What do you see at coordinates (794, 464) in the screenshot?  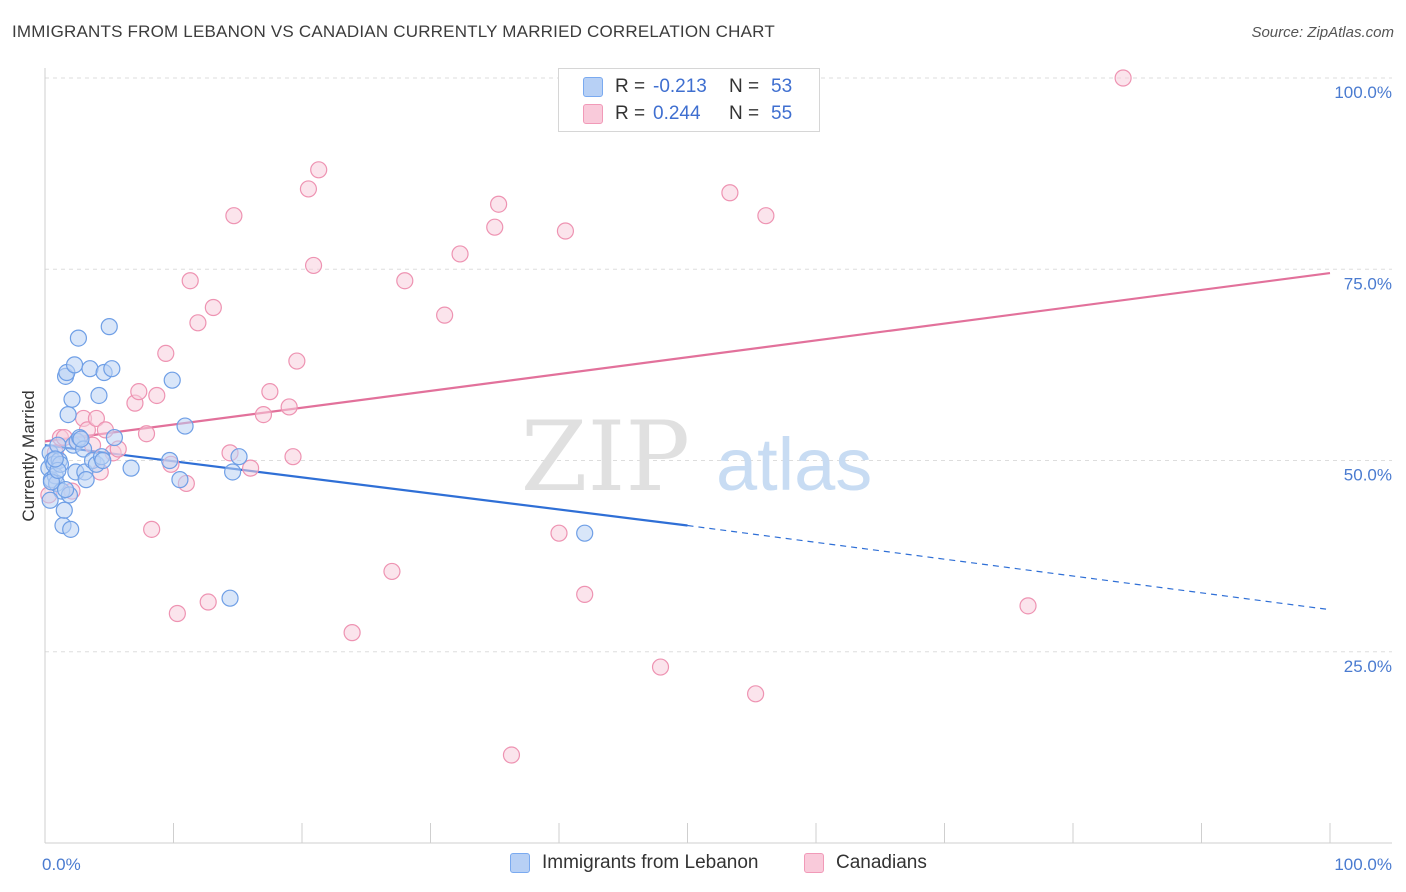 I see `watermark-atlas: atlas` at bounding box center [794, 464].